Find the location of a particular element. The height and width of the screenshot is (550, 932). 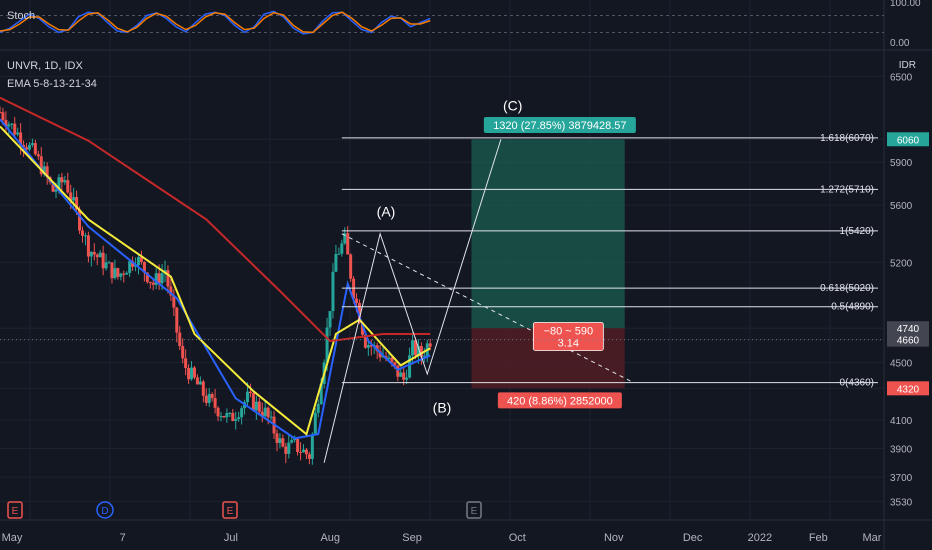

target-label: 1320 (27.85%) 3879428.57 is located at coordinates (559, 124).